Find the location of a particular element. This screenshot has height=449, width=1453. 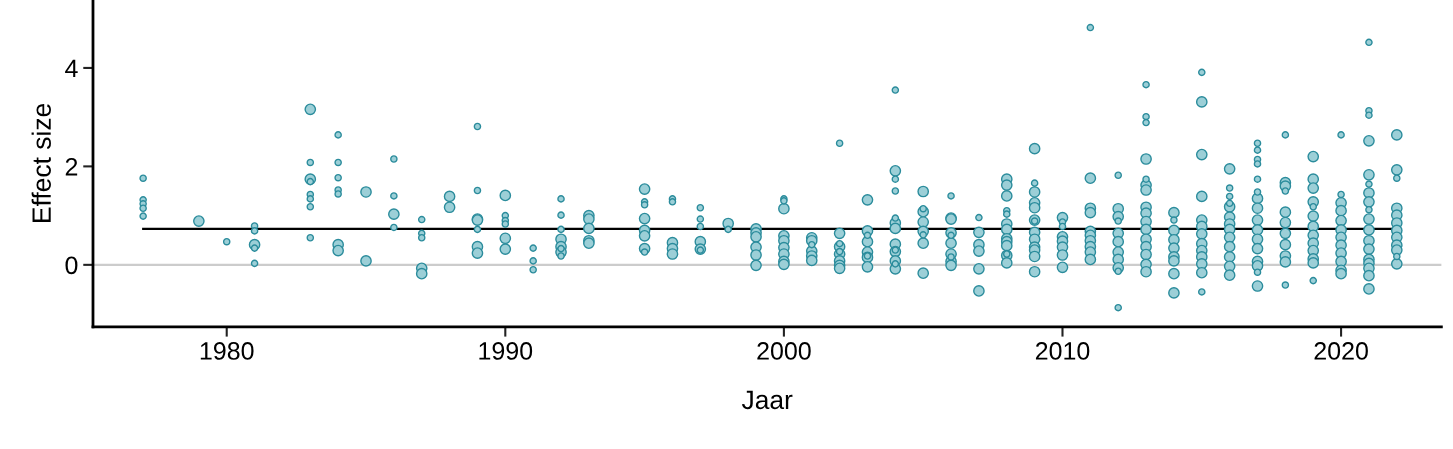

y-axis-title: Effect size is located at coordinates (41, 162).